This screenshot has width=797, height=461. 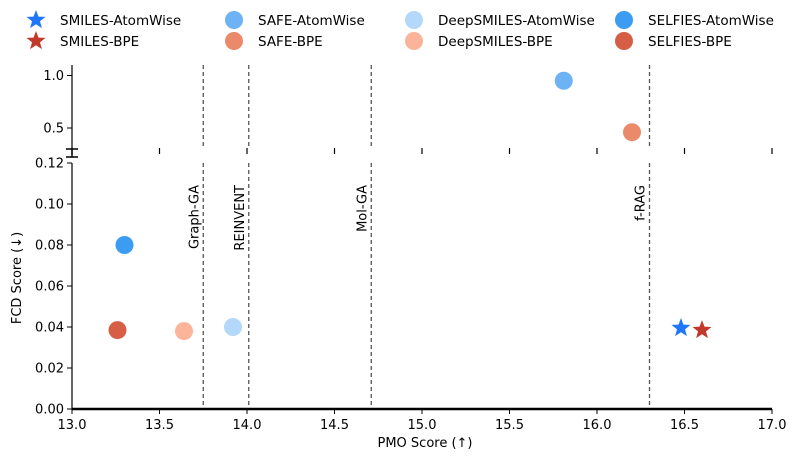 What do you see at coordinates (184, 331) in the screenshot?
I see `point-deepsmiles-bpe` at bounding box center [184, 331].